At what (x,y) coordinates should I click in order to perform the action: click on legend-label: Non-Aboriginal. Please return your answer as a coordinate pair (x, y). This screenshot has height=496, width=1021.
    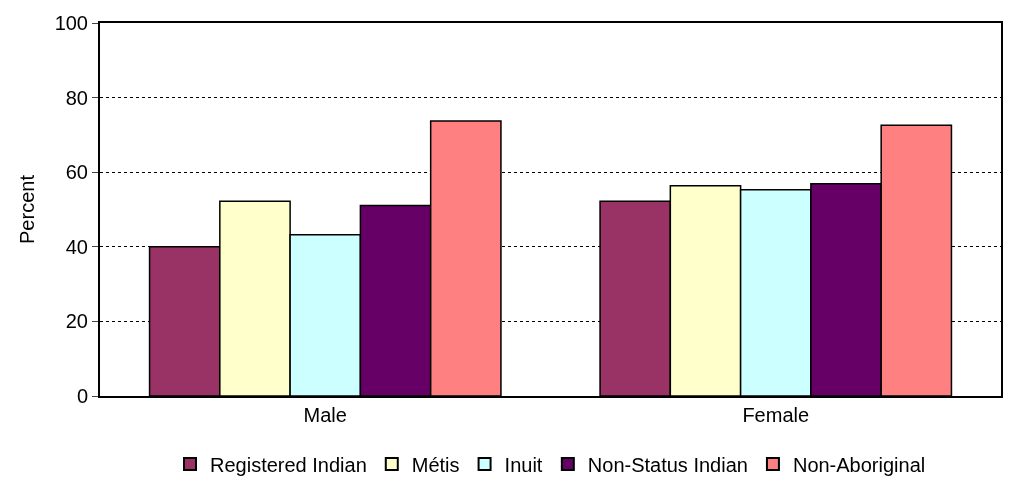
    Looking at the image, I should click on (859, 464).